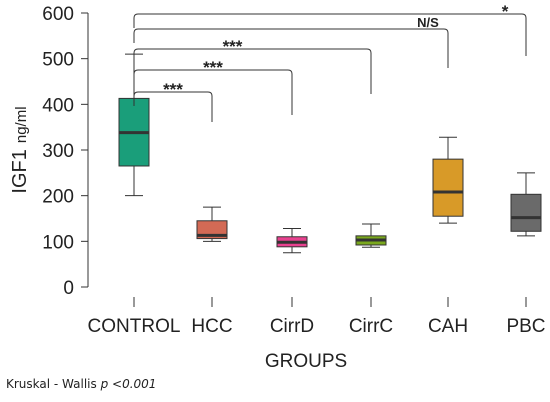  Describe the element at coordinates (58, 105) in the screenshot. I see `y-tick-label: 400` at that location.